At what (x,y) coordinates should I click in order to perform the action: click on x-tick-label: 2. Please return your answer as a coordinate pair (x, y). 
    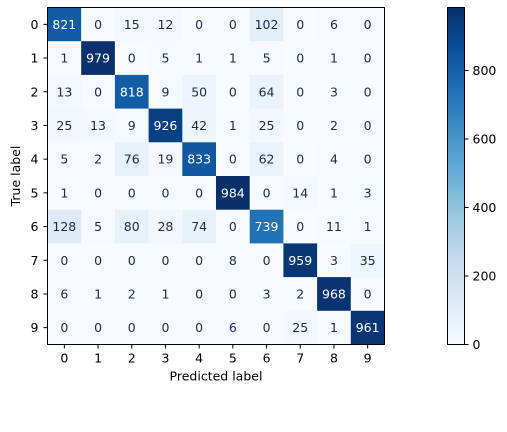
    Looking at the image, I should click on (132, 358).